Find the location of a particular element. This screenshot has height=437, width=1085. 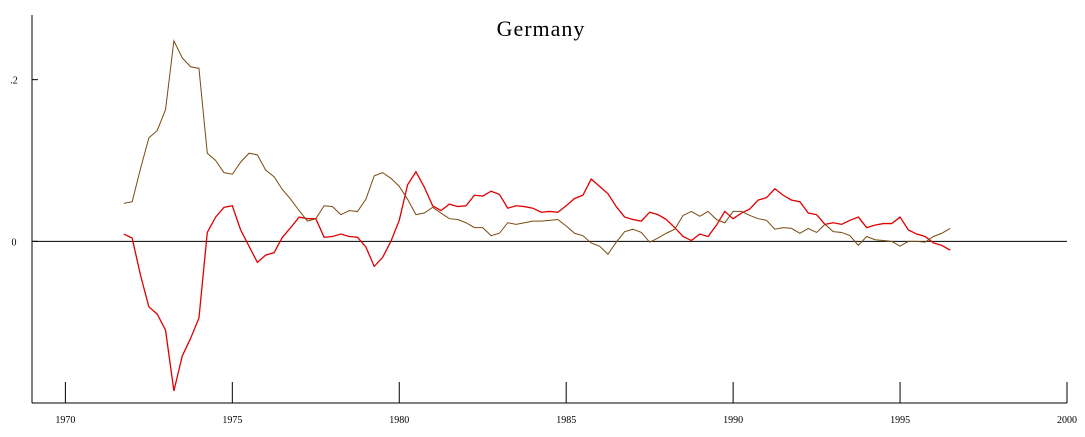

chart-title: Germany is located at coordinates (541, 28).